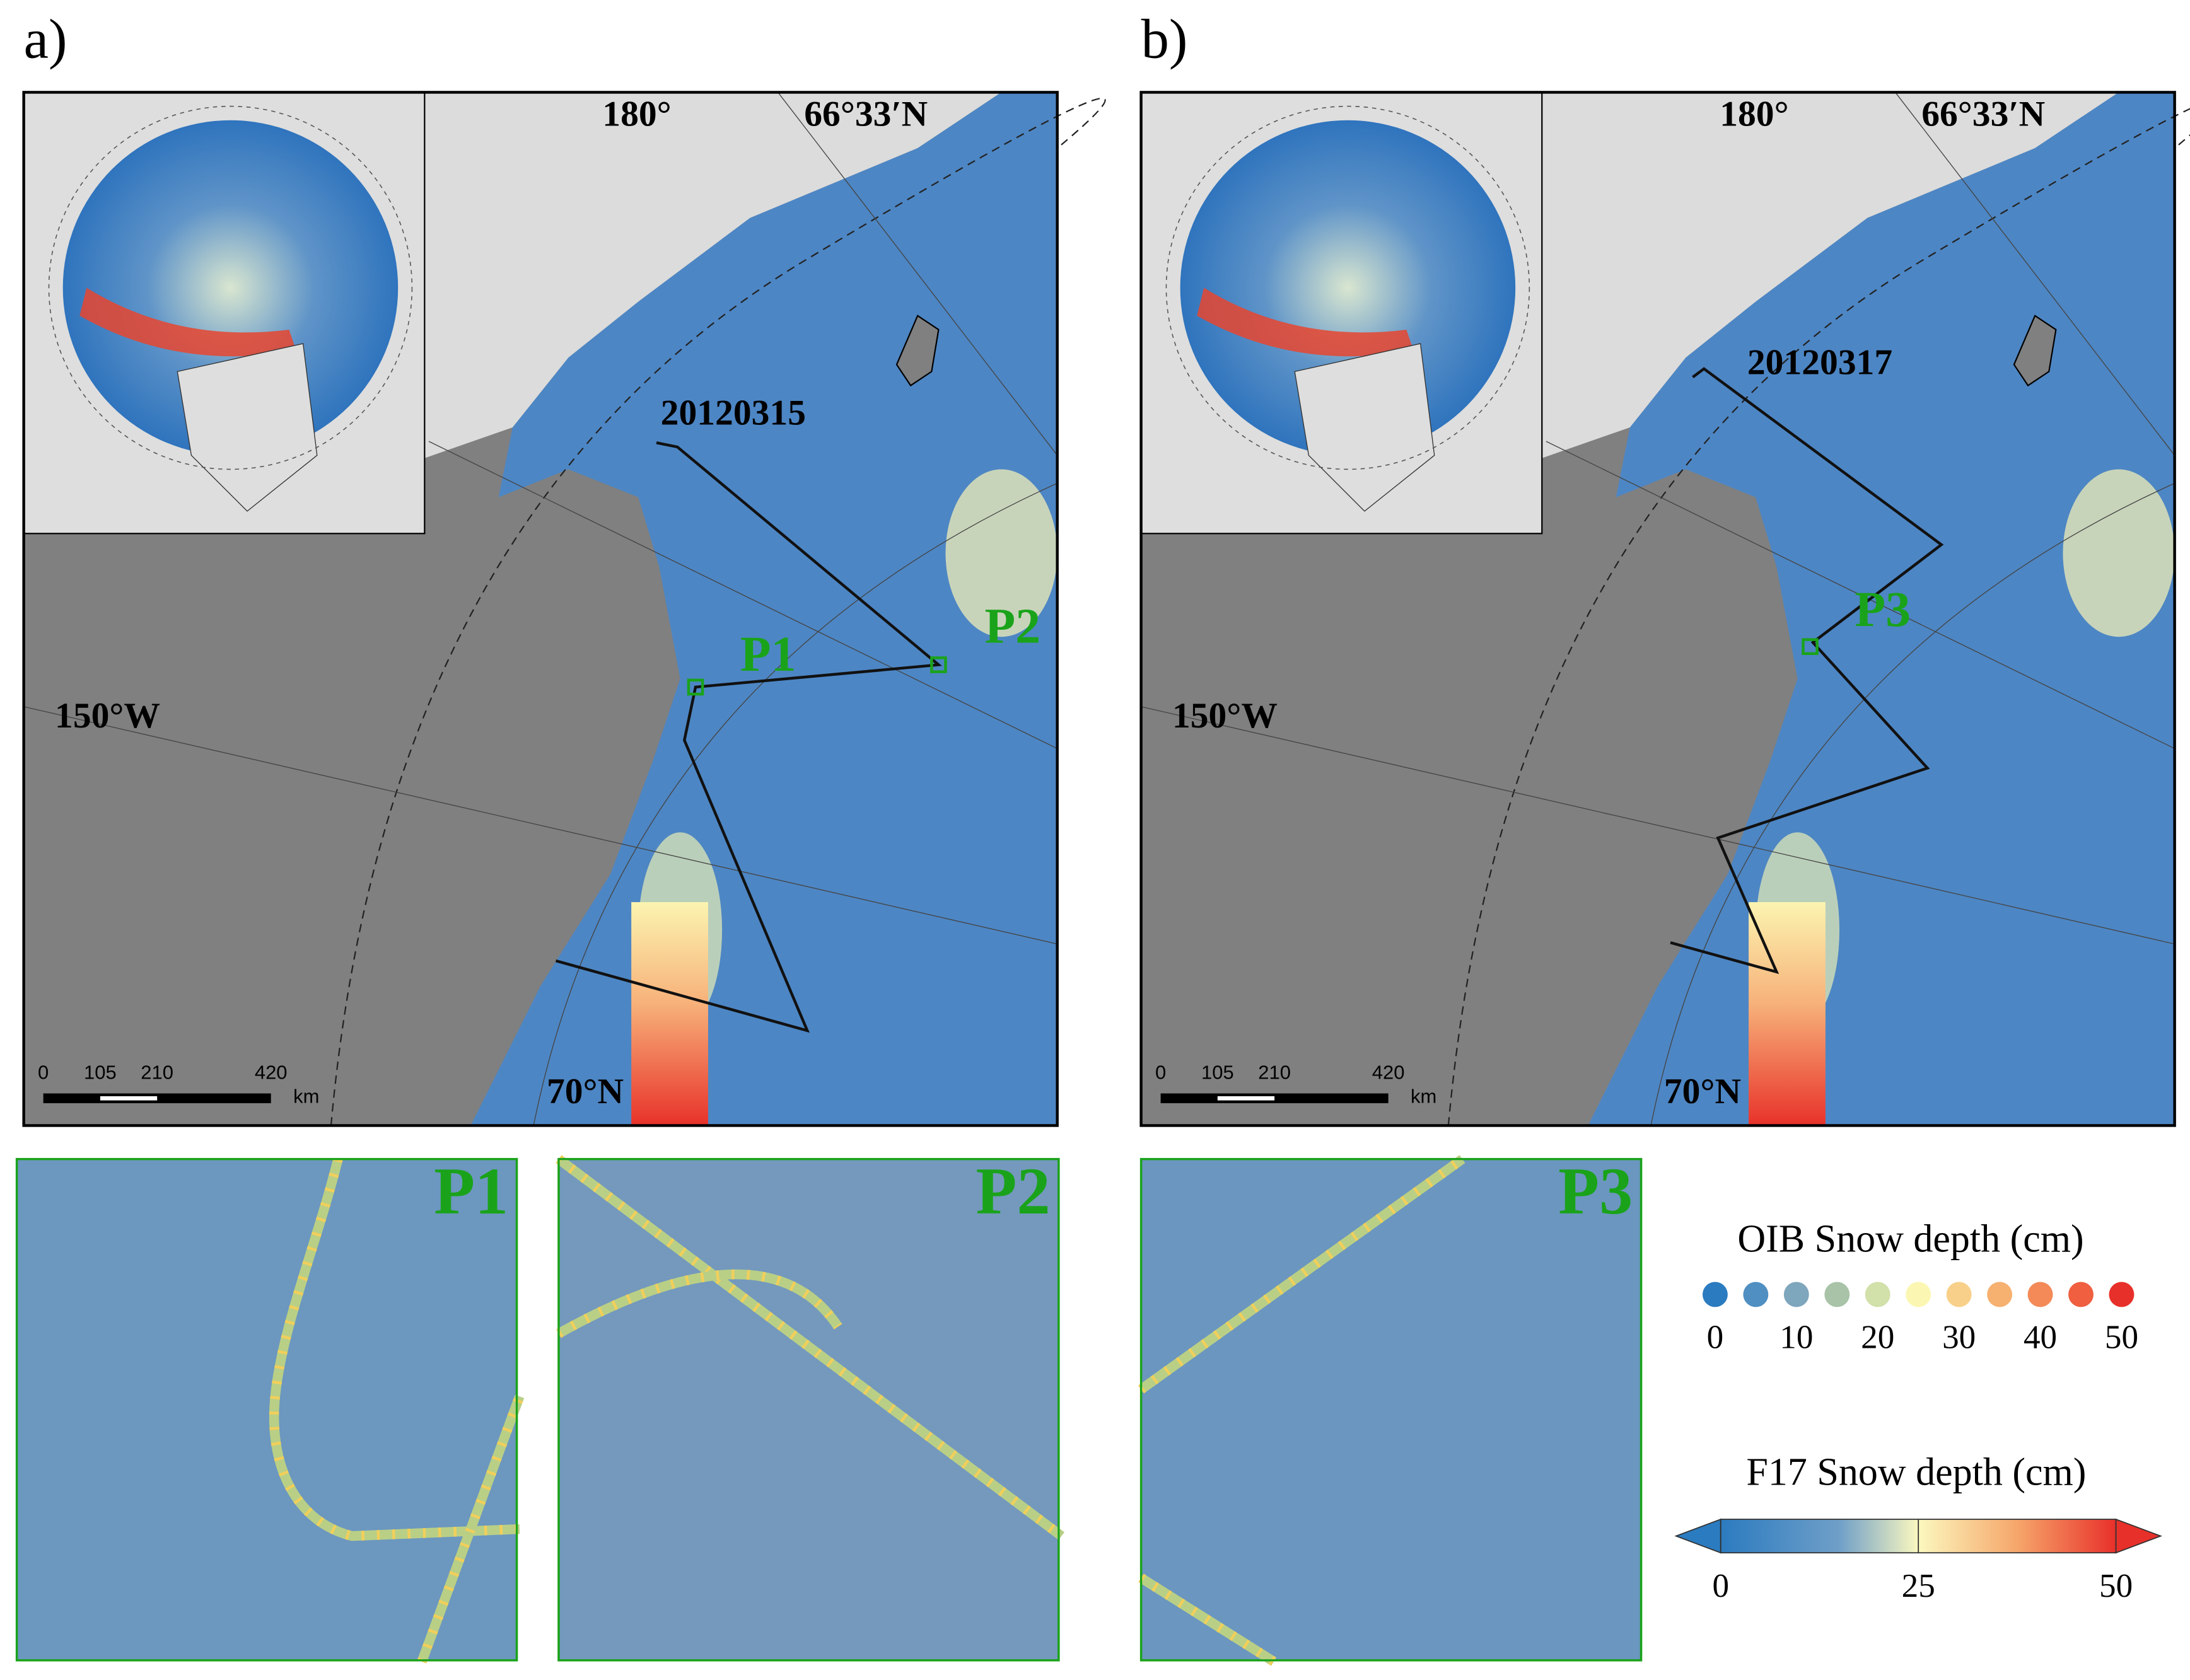  I want to click on flight-date: 20120315, so click(733, 412).